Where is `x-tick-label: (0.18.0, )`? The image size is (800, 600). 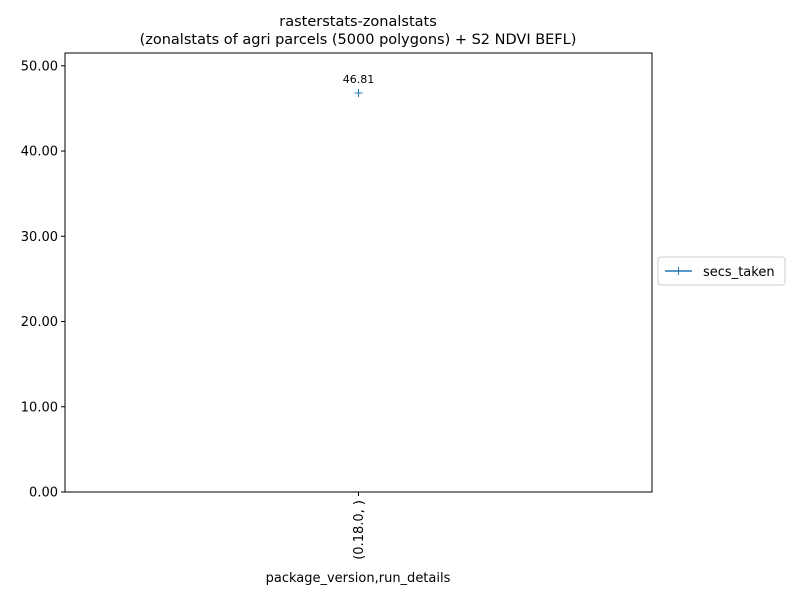
x-tick-label: (0.18.0, ) is located at coordinates (359, 530).